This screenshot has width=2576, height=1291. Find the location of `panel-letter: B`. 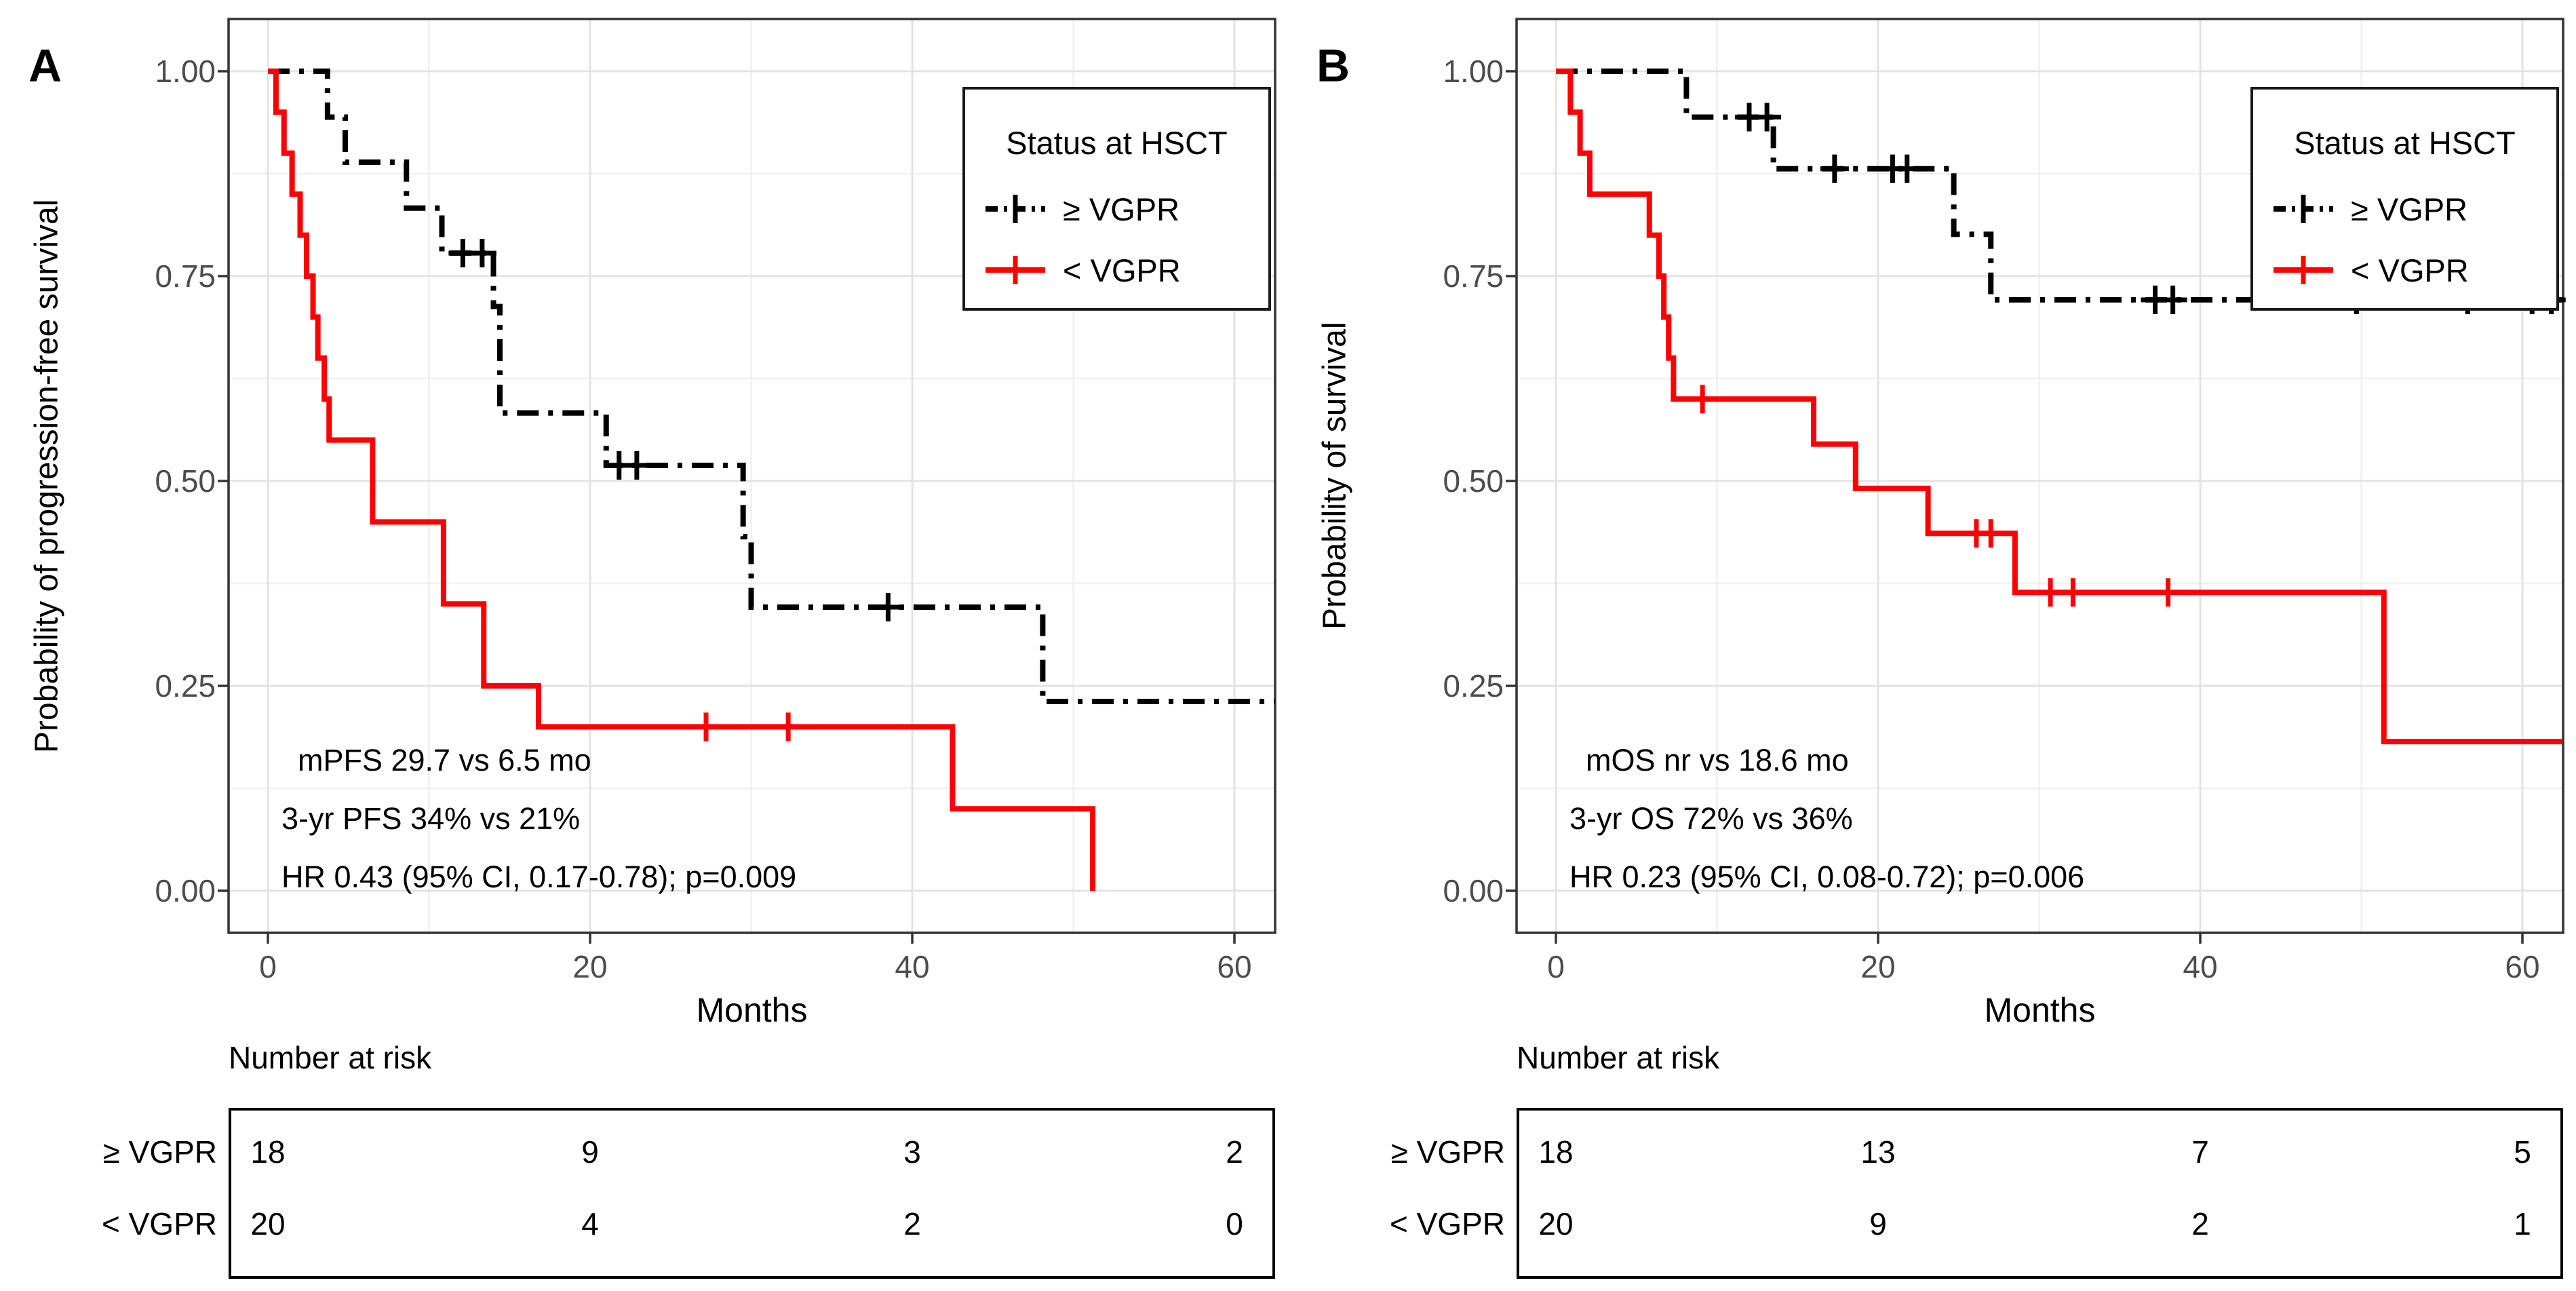

panel-letter: B is located at coordinates (1333, 66).